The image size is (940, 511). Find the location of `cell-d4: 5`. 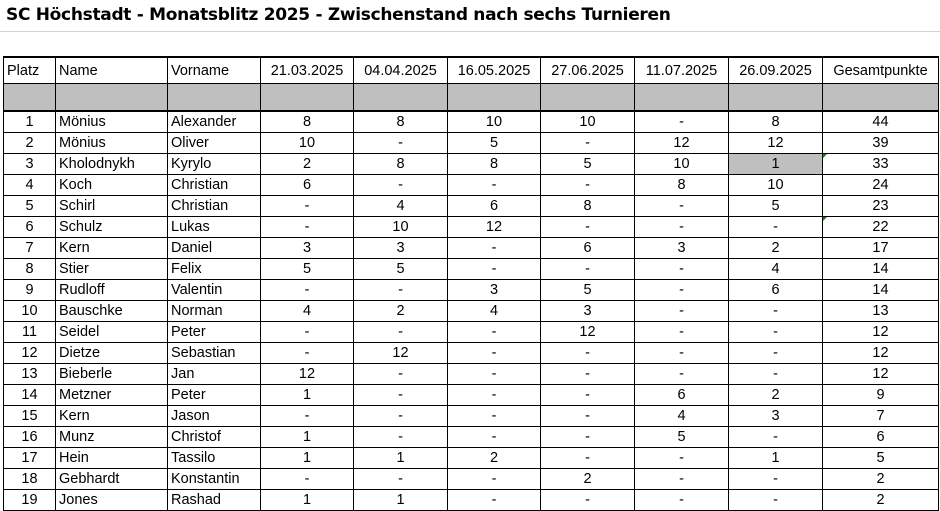

cell-d4: 5 is located at coordinates (587, 164).